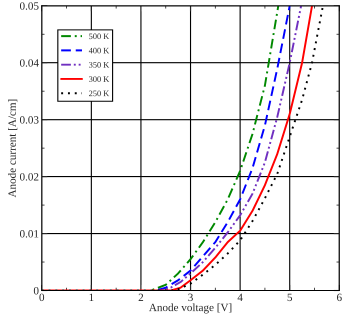 The height and width of the screenshot is (321, 348). What do you see at coordinates (99, 93) in the screenshot?
I see `legend-label: 250 K` at bounding box center [99, 93].